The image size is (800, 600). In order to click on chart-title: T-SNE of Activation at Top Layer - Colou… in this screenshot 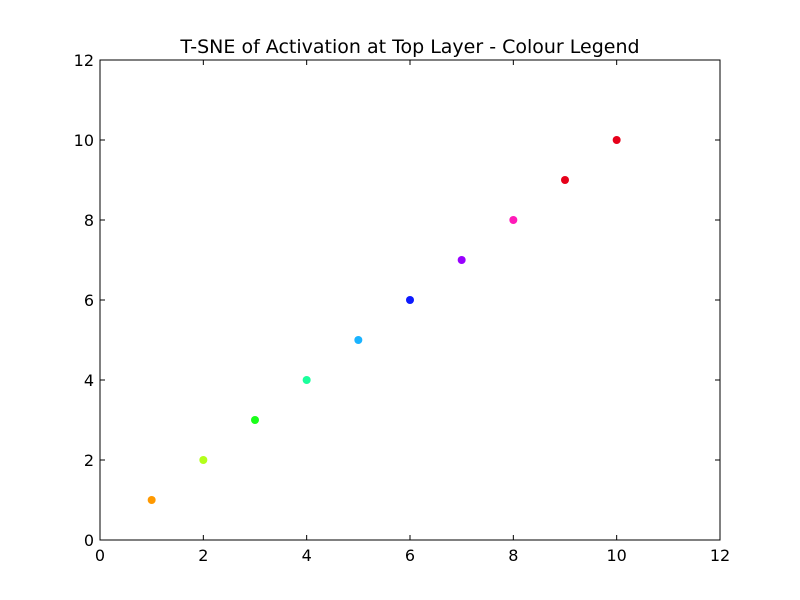, I will do `click(409, 47)`.